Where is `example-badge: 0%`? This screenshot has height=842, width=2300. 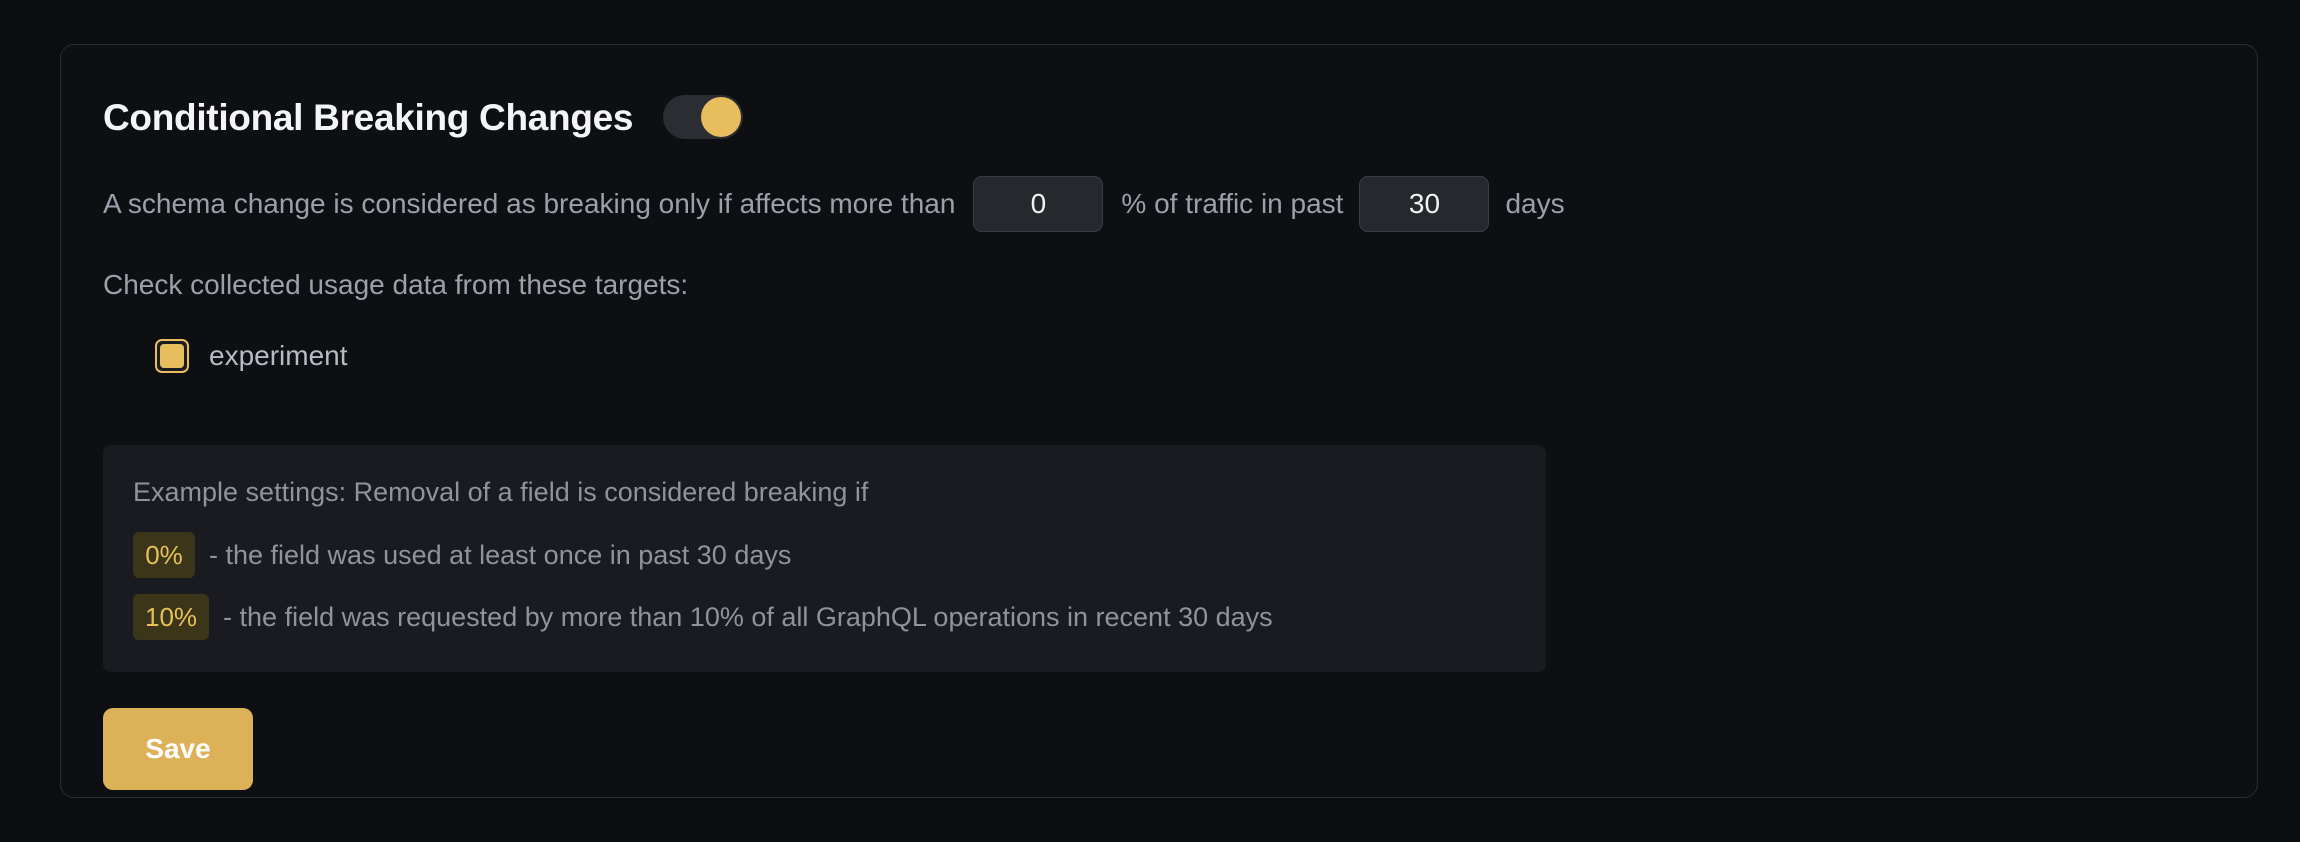 example-badge: 0% is located at coordinates (164, 555).